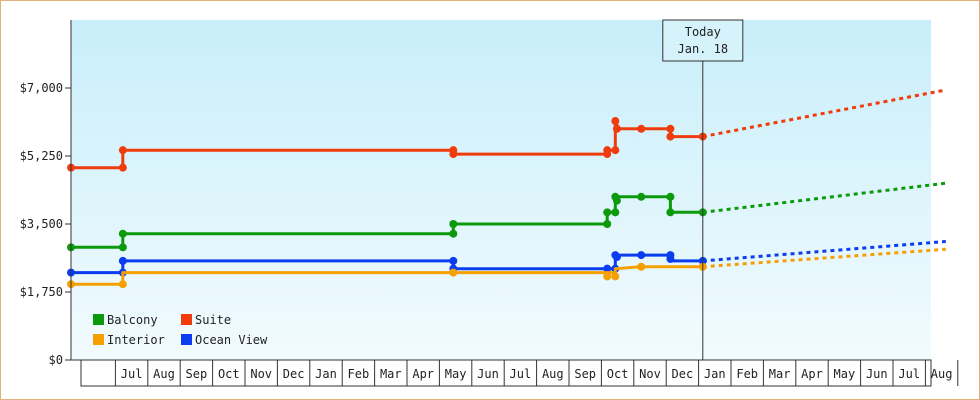 The height and width of the screenshot is (400, 980). Describe the element at coordinates (824, 197) in the screenshot. I see `forecast-line-balcony` at that location.